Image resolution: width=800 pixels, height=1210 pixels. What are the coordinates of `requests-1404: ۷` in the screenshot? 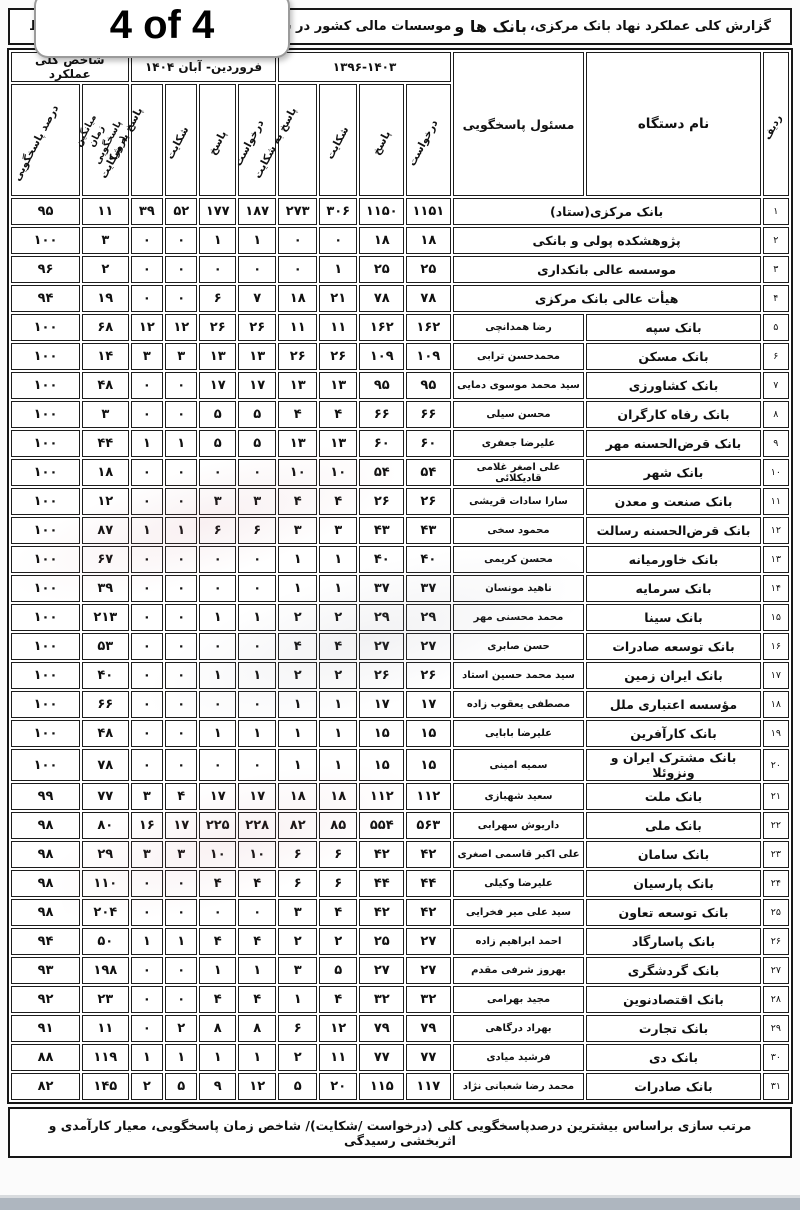 It's located at (257, 298).